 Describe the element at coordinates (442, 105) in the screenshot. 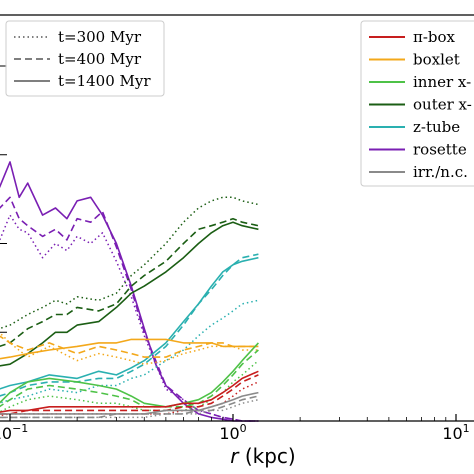

I see `orbit-legend-label-3: outer x-` at that location.